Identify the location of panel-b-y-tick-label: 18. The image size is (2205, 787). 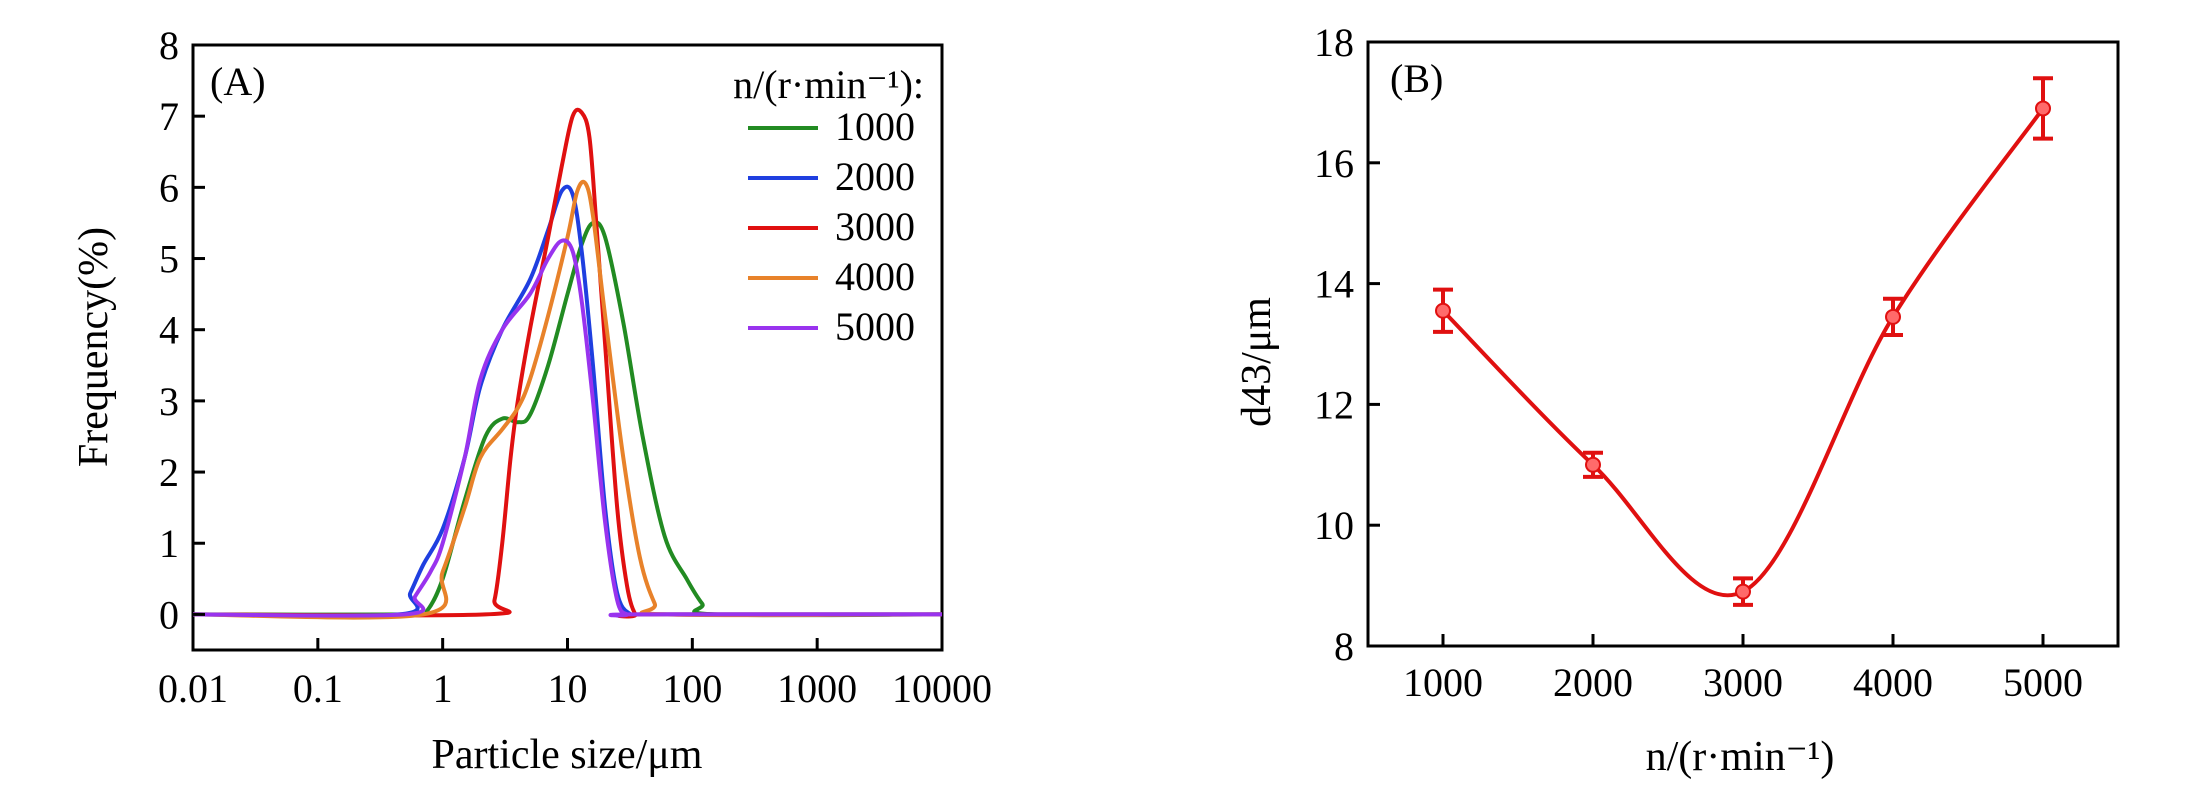
(1334, 42).